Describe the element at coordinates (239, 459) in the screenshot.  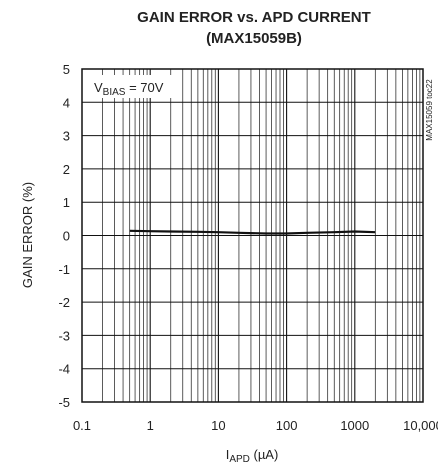
I see `x-axis-label-sub: APD` at that location.